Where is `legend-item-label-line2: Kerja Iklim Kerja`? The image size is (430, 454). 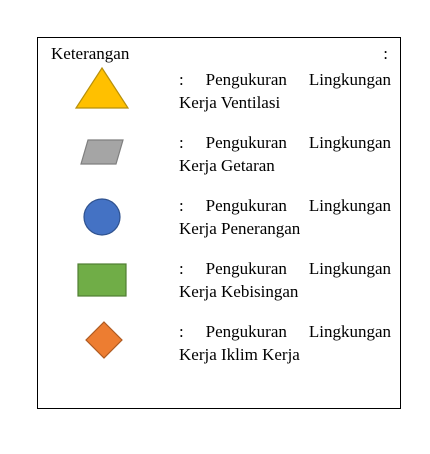
legend-item-label-line2: Kerja Iklim Kerja is located at coordinates (239, 354).